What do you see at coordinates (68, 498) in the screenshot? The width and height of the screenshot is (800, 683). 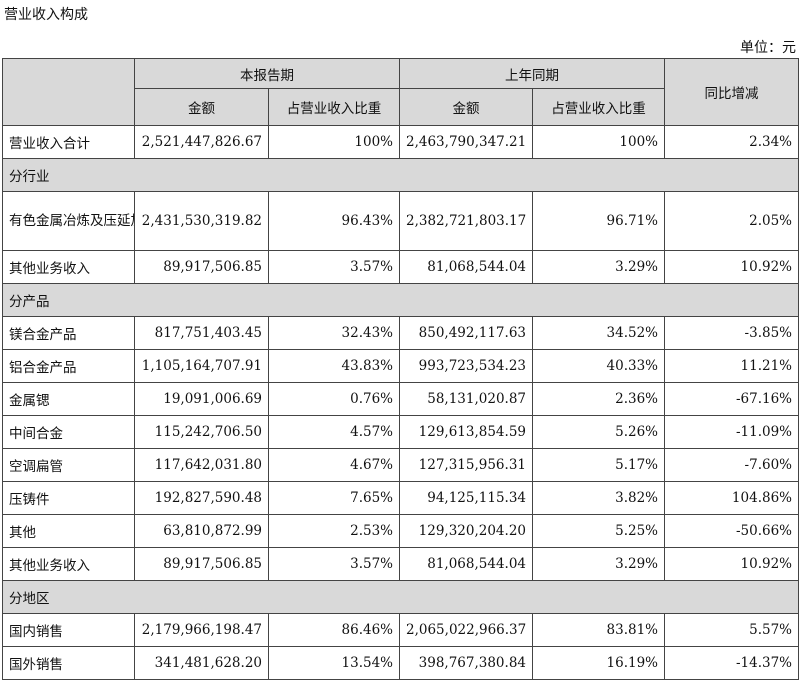 I see `row-label: 压铸件` at bounding box center [68, 498].